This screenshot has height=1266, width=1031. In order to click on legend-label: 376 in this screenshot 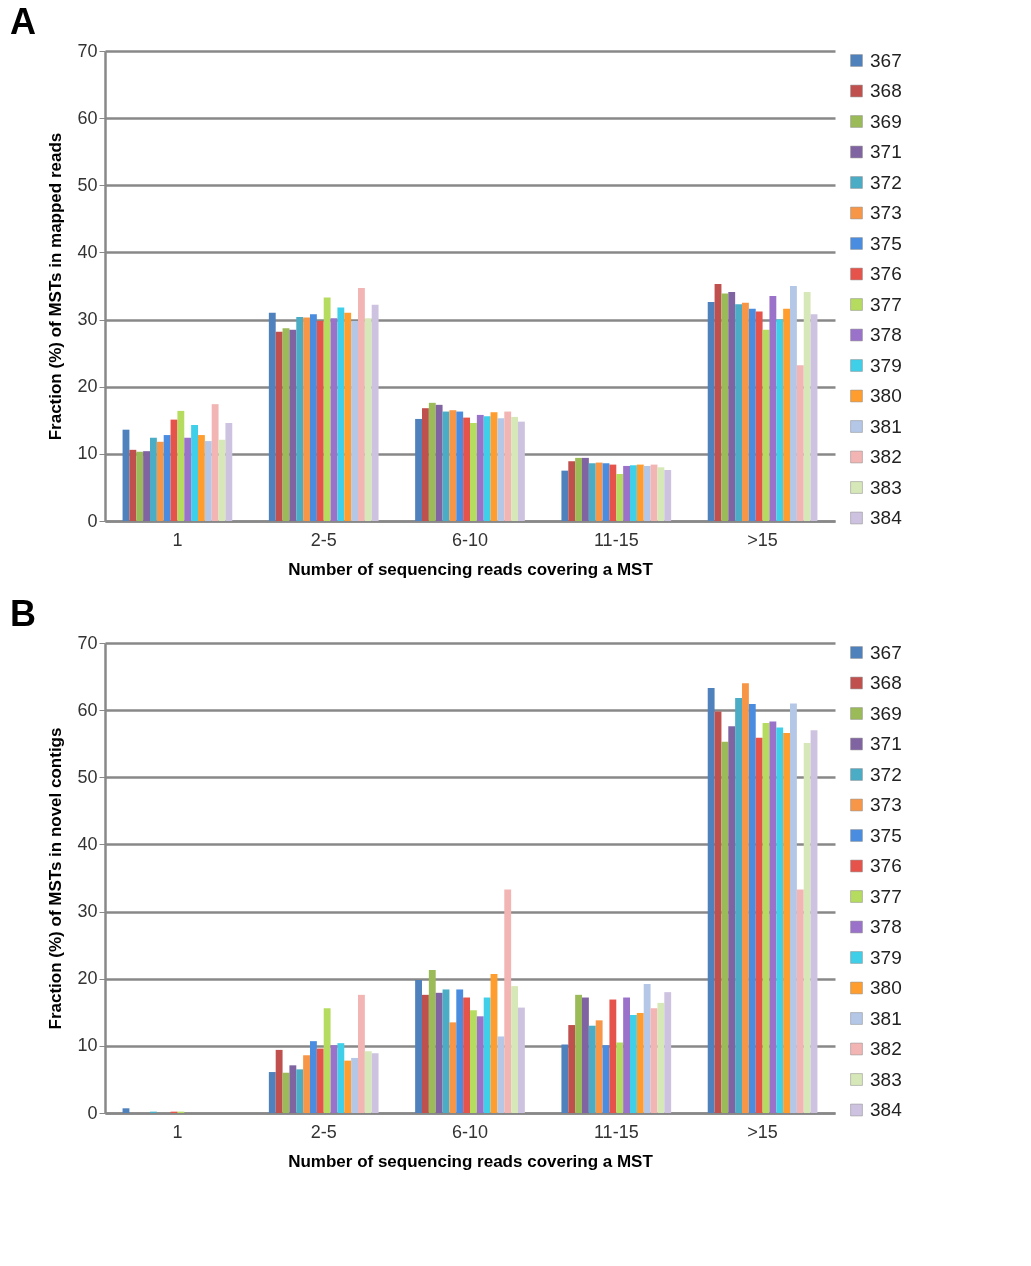, I will do `click(886, 865)`.